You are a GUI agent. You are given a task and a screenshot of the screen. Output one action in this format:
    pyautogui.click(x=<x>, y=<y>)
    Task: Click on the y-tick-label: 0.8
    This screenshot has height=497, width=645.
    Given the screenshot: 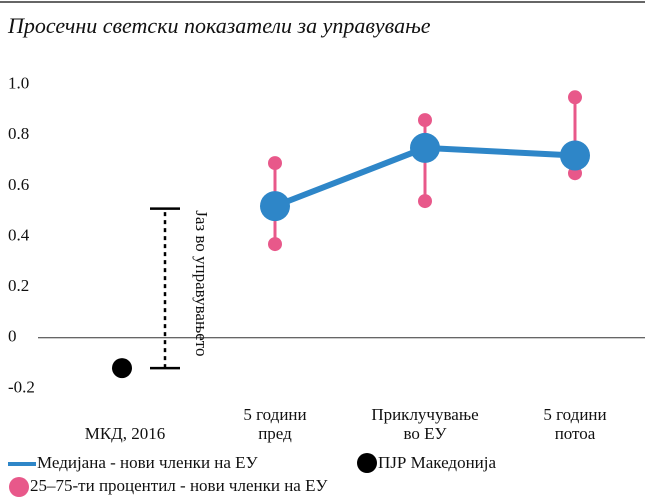 What is the action you would take?
    pyautogui.click(x=18, y=133)
    